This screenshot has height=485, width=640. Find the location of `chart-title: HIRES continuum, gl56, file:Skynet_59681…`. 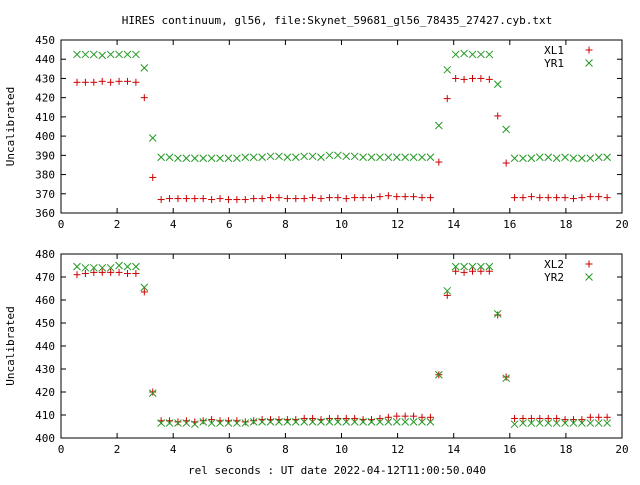

chart-title: HIRES continuum, gl56, file:Skynet_59681… is located at coordinates (337, 20).